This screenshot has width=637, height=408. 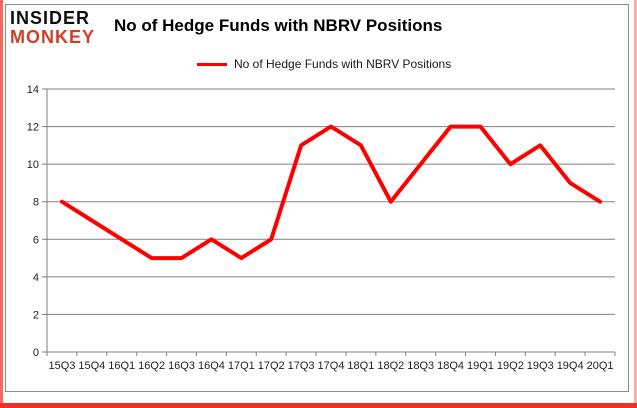 What do you see at coordinates (36, 315) in the screenshot?
I see `y-axis-label: 2` at bounding box center [36, 315].